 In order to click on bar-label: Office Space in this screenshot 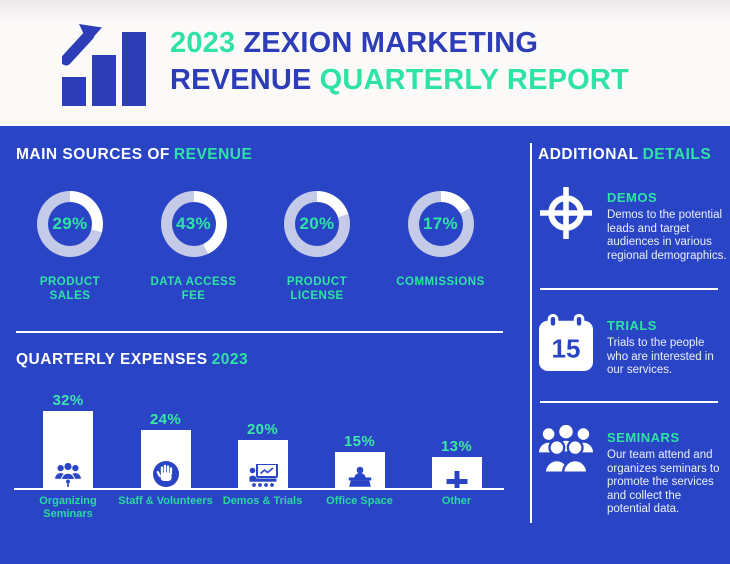, I will do `click(359, 501)`.